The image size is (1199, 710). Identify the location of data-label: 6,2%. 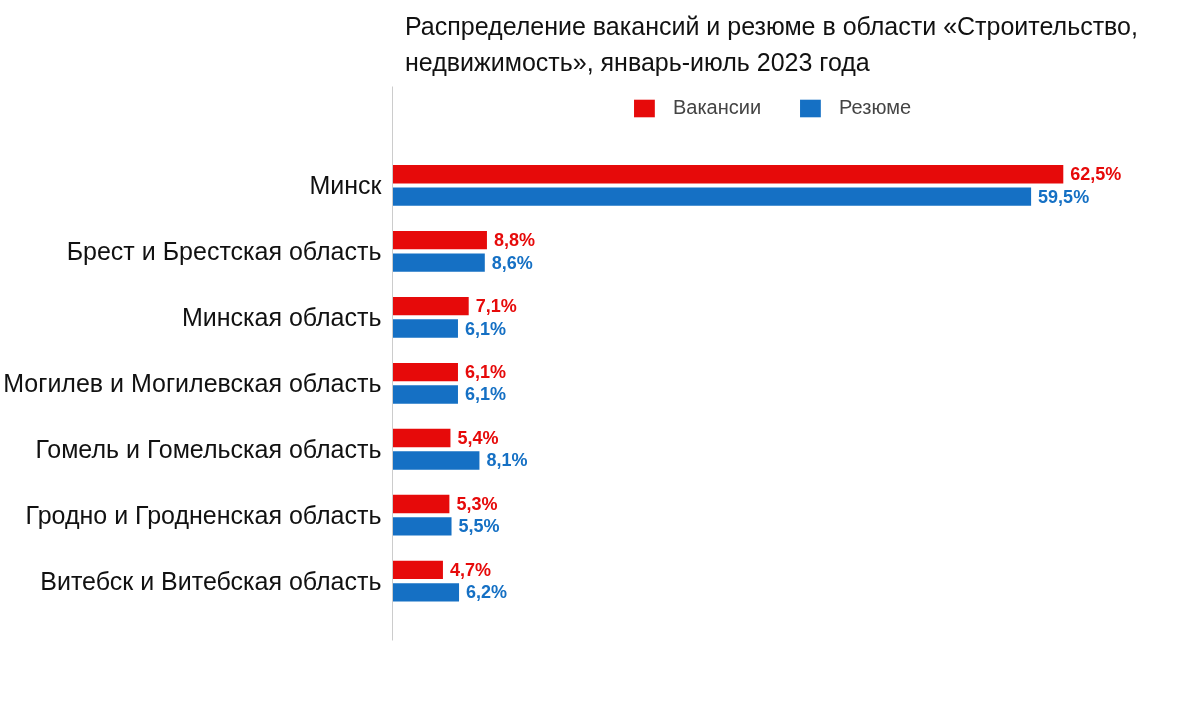
(487, 592).